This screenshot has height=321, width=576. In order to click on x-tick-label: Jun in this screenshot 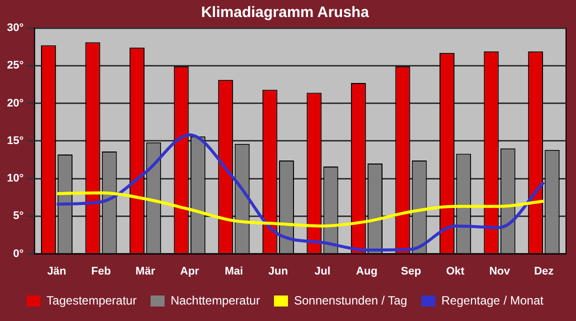, I will do `click(278, 271)`.